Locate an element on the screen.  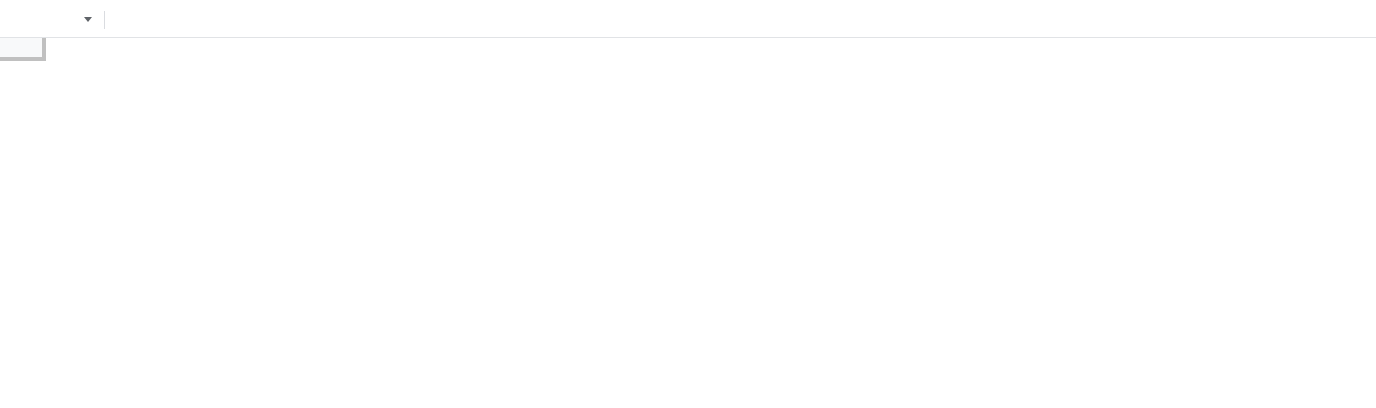
formula-bar is located at coordinates (688, 19).